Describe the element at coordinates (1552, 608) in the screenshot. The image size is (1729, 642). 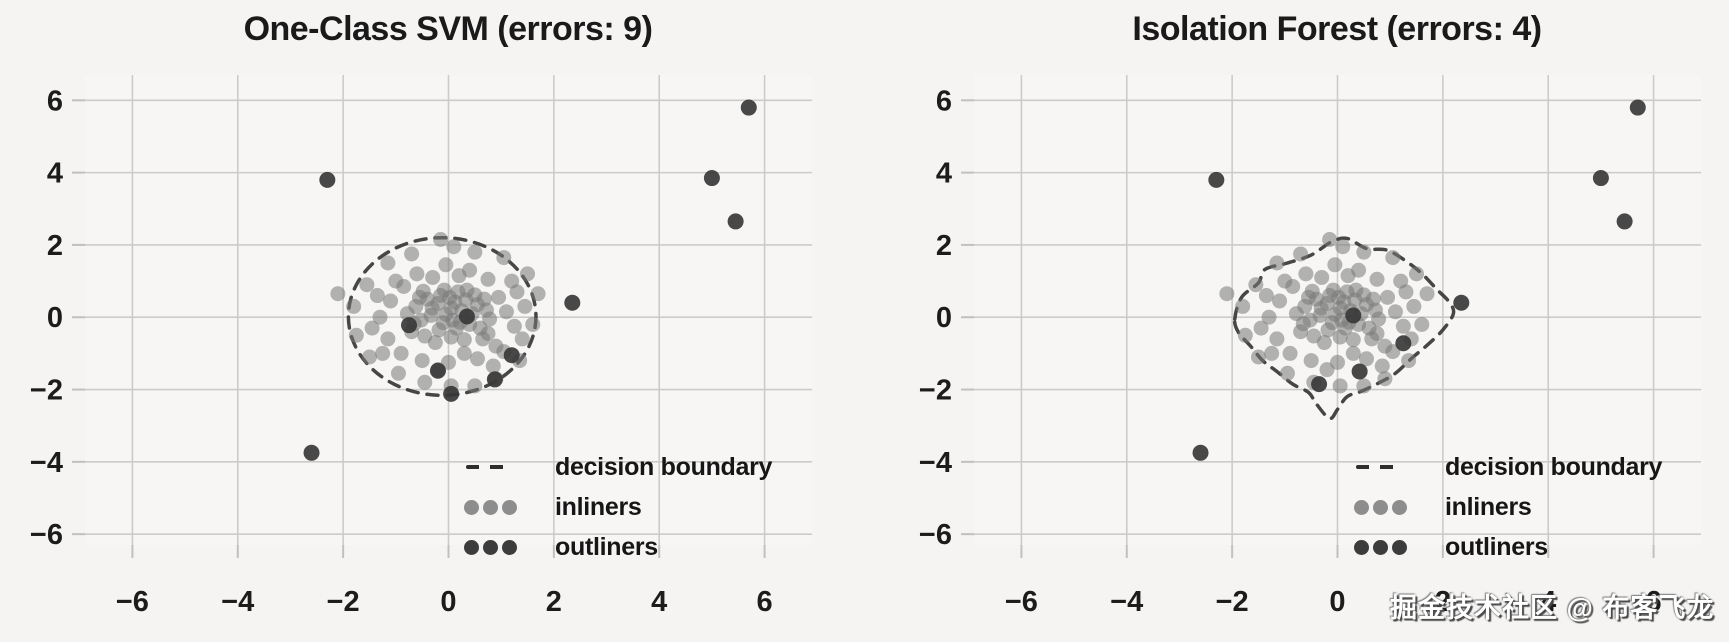
I see `watermark: 掘金技术社区 @ 布客飞龙` at that location.